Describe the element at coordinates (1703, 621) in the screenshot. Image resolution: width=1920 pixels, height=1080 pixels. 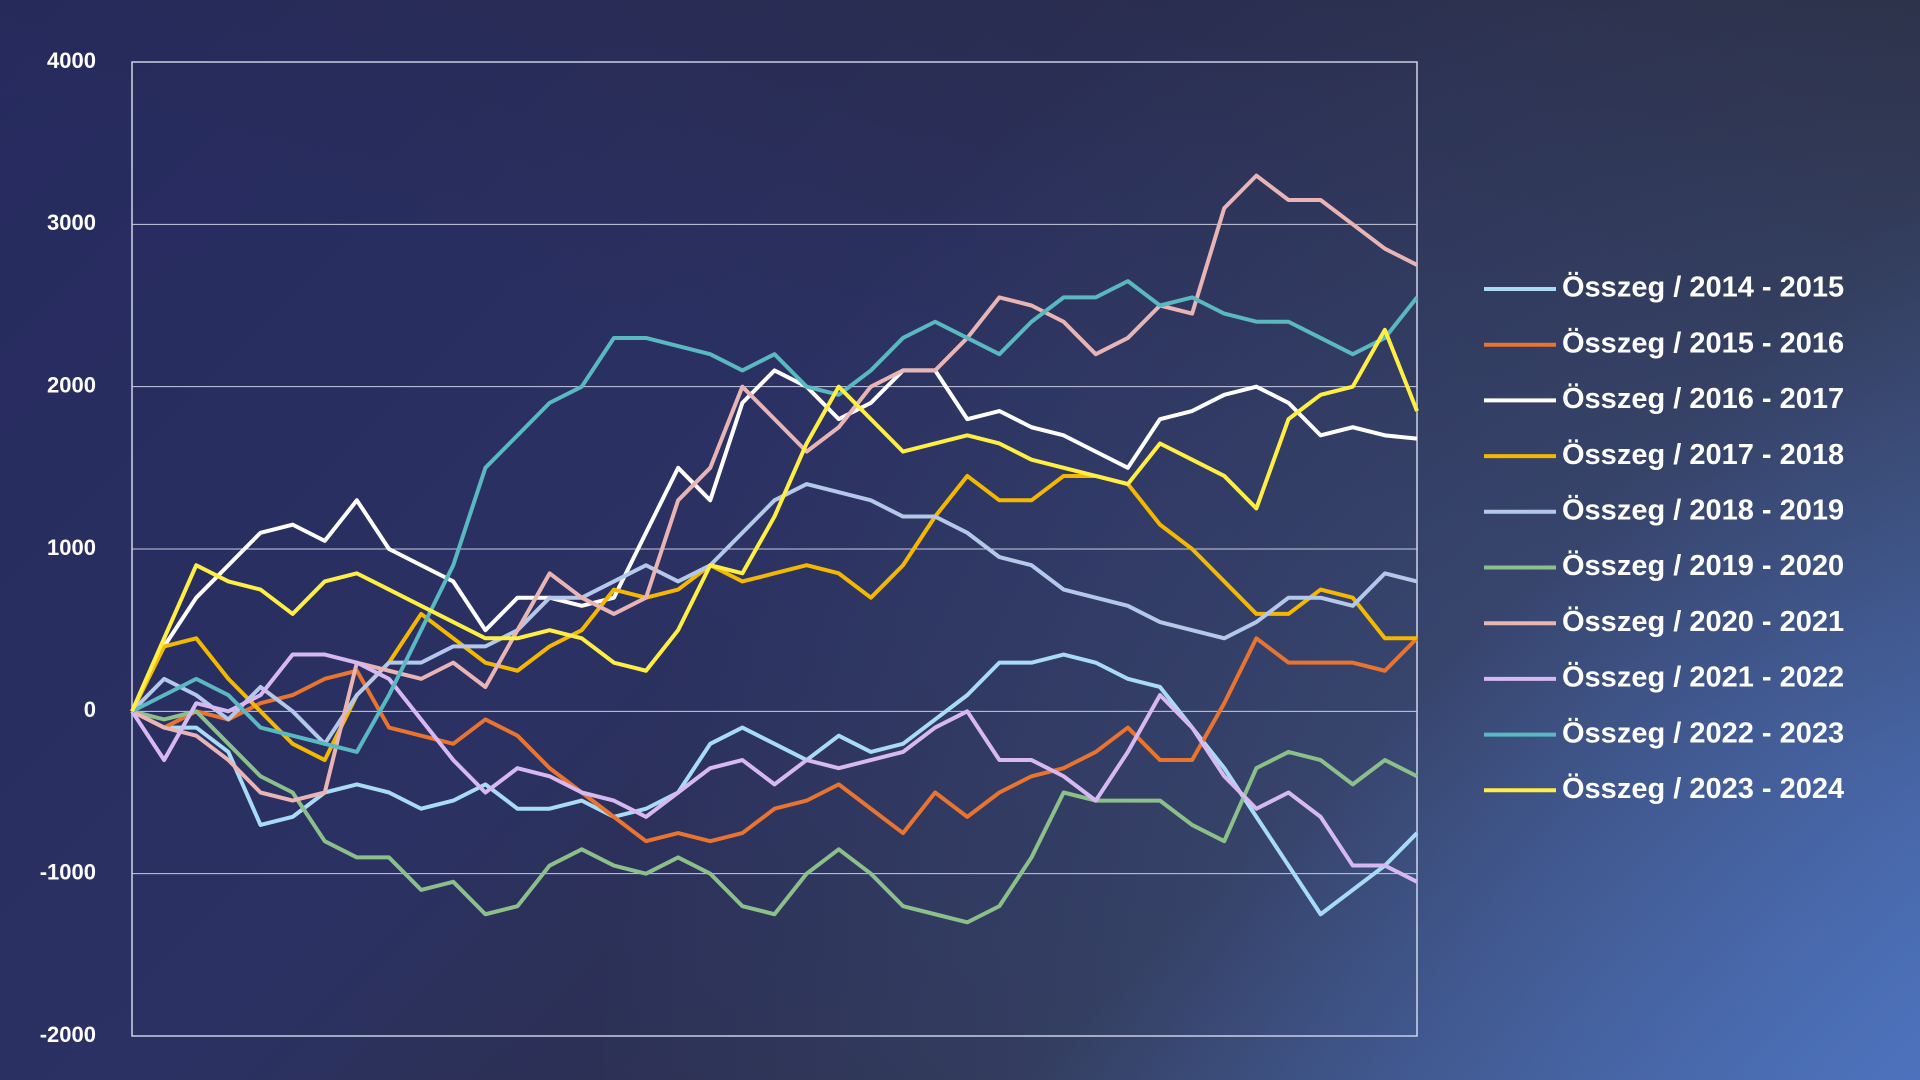
I see `legend-label: Összeg / 2020 - 2021` at that location.